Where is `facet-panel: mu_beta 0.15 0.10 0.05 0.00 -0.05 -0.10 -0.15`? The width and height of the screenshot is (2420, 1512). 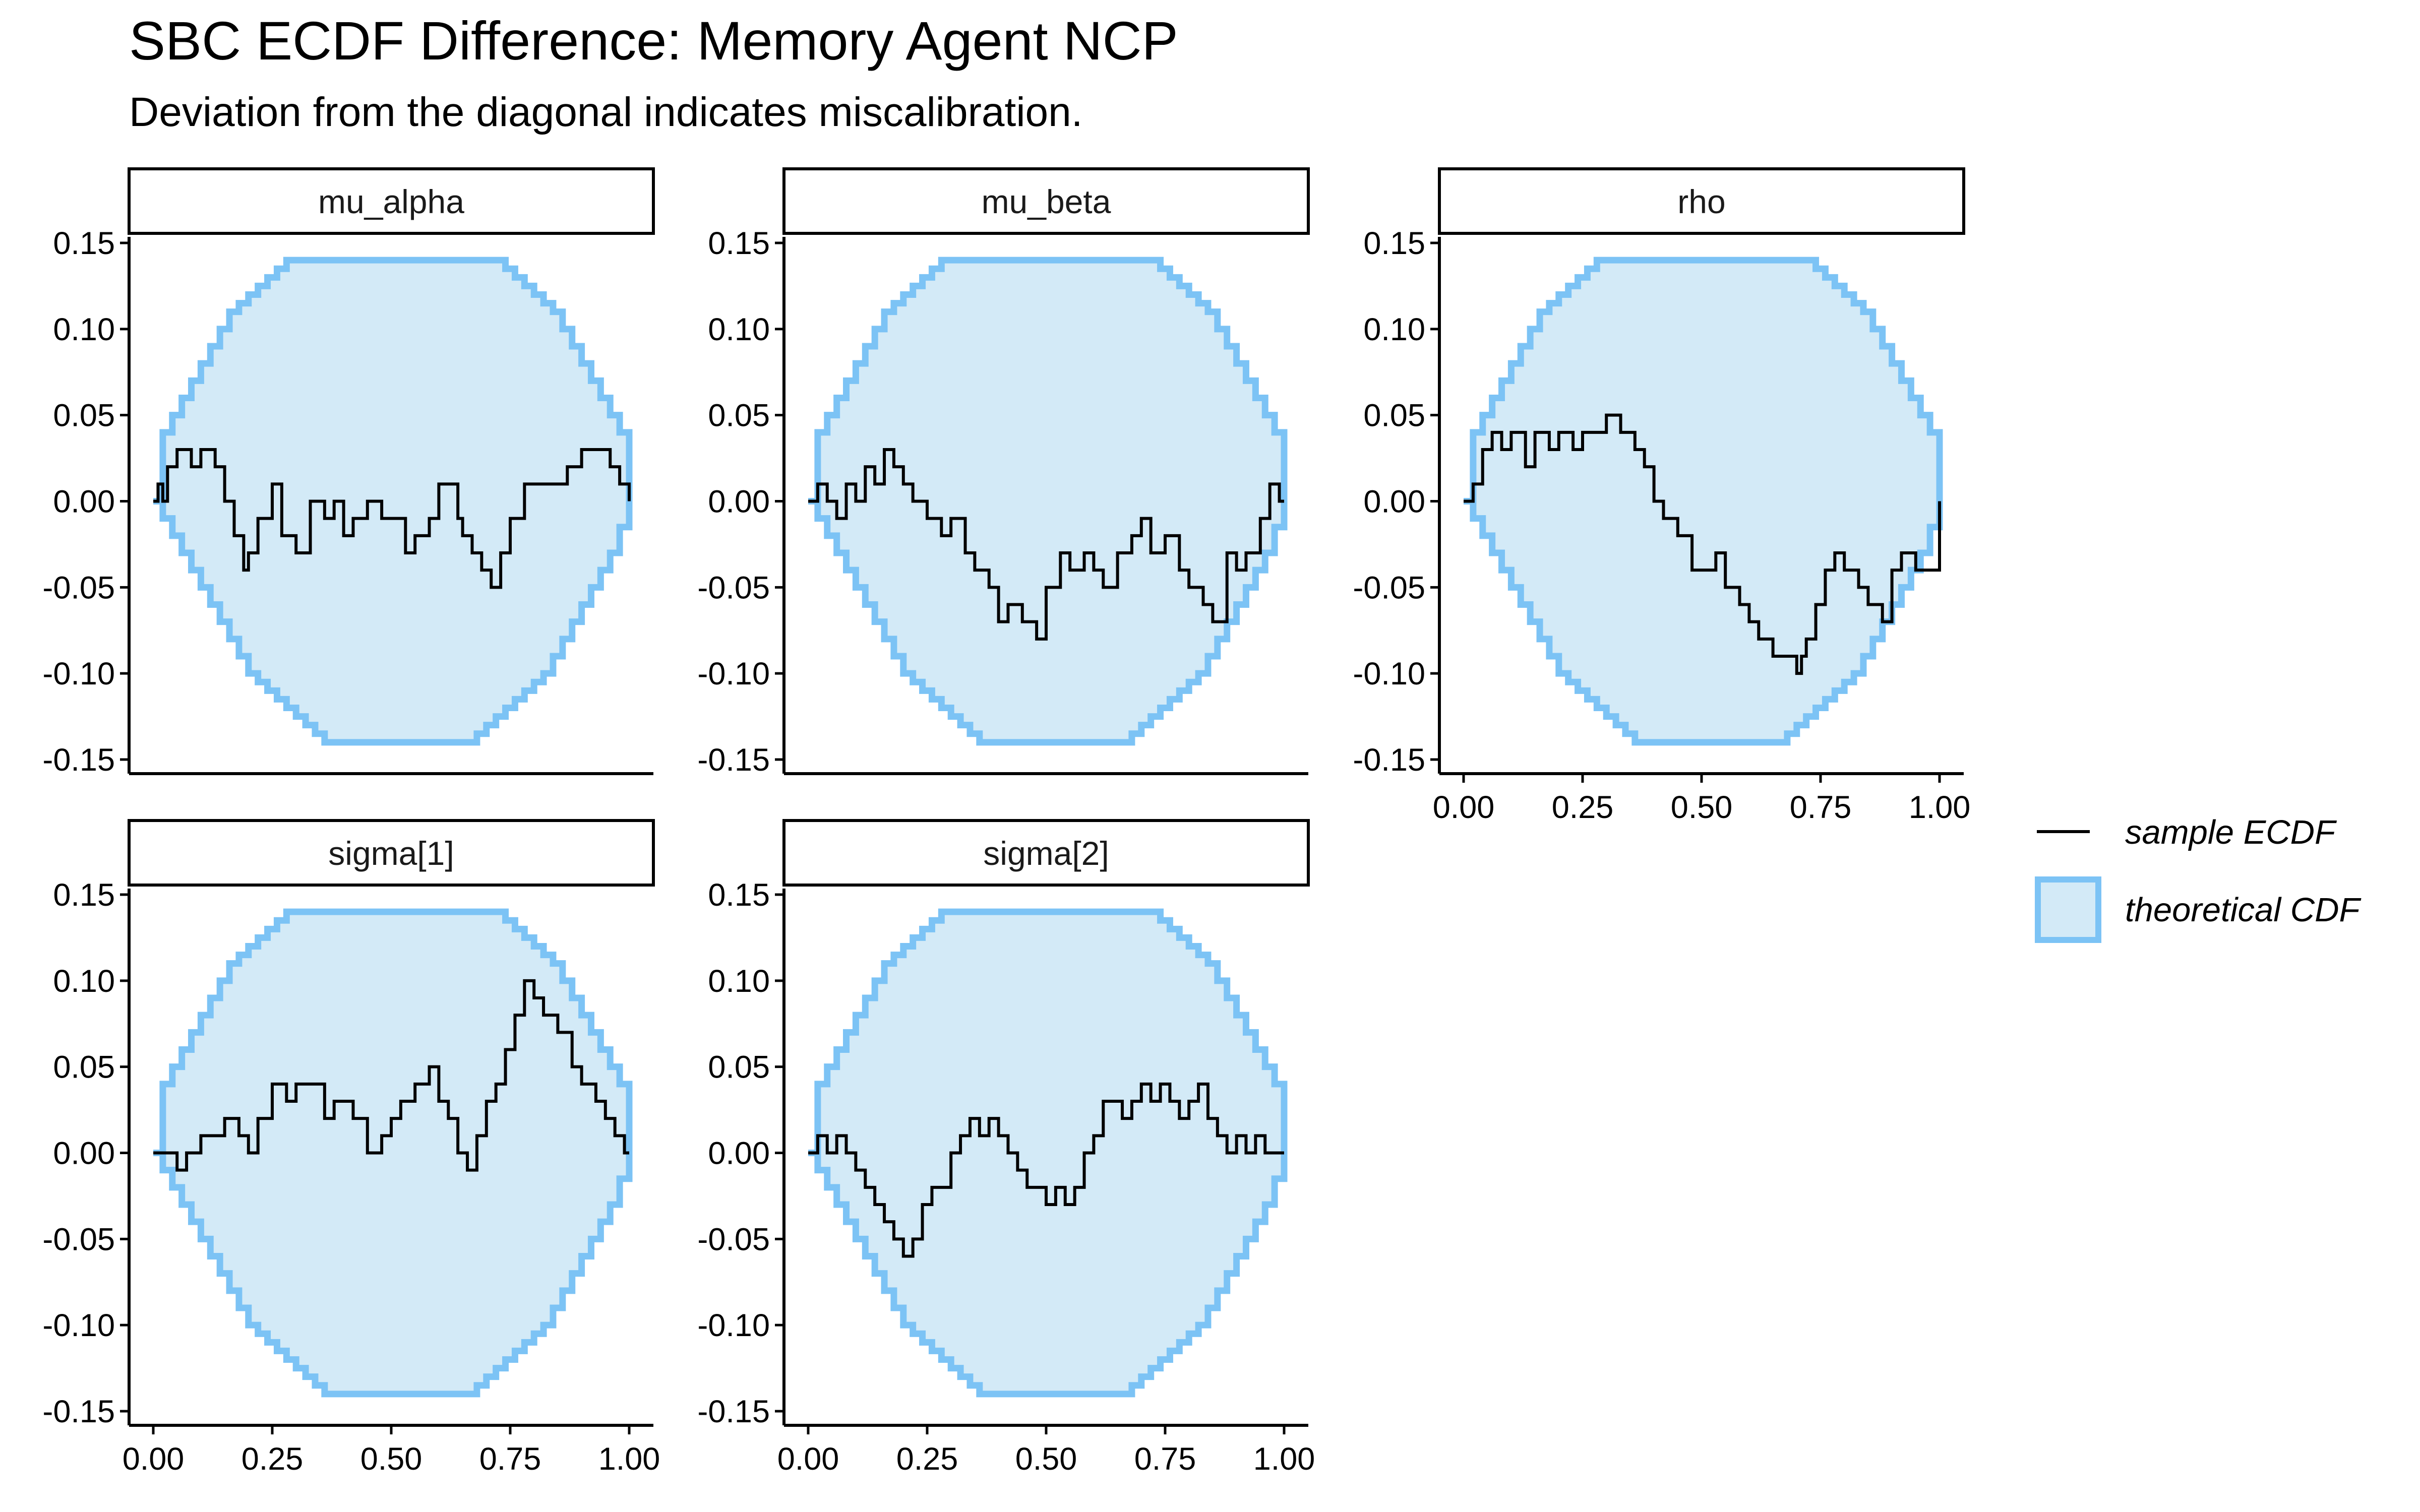
facet-panel: mu_beta 0.15 0.10 0.05 0.00 -0.05 -0.10 -0.15 is located at coordinates (1003, 472).